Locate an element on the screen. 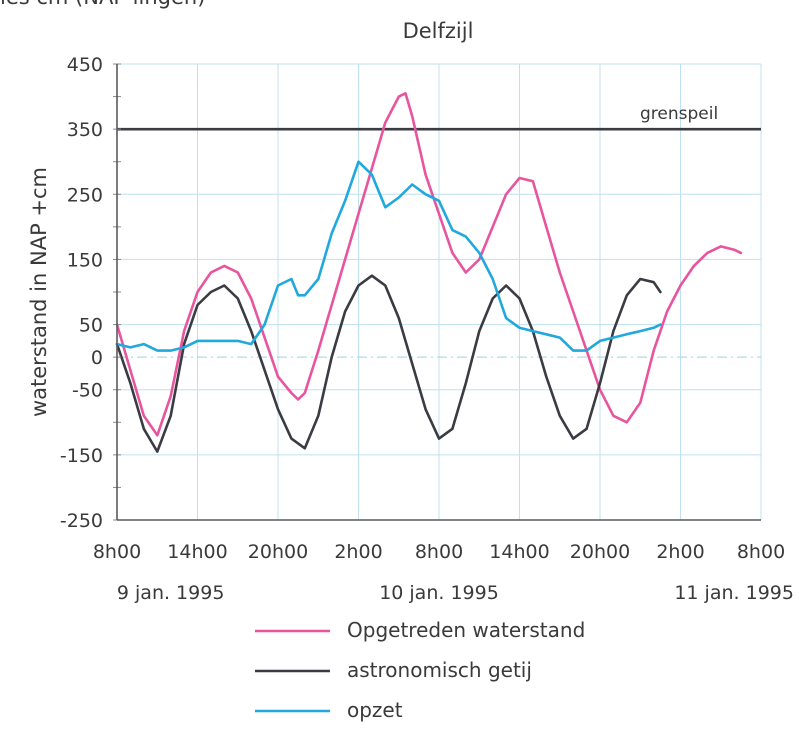  chart-title: Delfzijl is located at coordinates (438, 31).